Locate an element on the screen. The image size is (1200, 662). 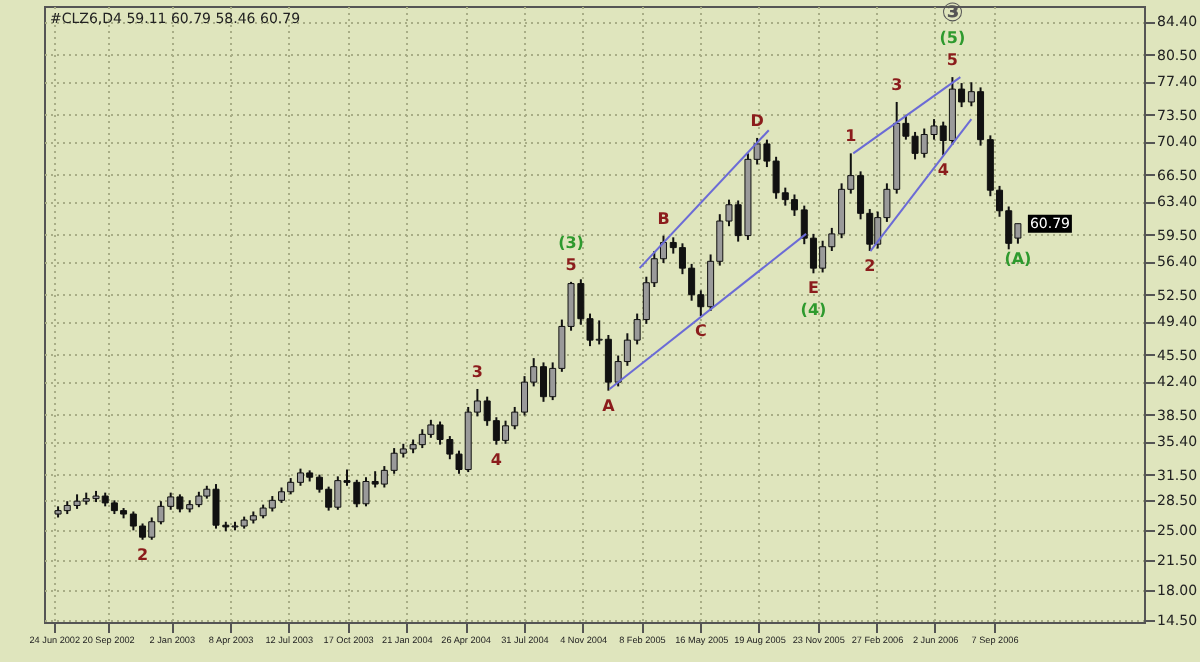
annotation: A is located at coordinates (609, 405).